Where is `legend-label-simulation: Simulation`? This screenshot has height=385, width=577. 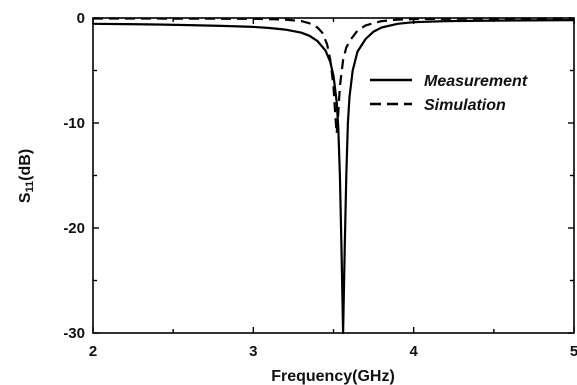 legend-label-simulation: Simulation is located at coordinates (465, 105).